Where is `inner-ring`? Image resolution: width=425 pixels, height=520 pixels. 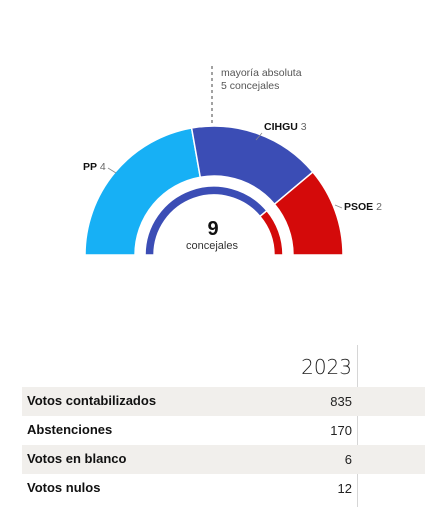
inner-ring is located at coordinates (214, 220).